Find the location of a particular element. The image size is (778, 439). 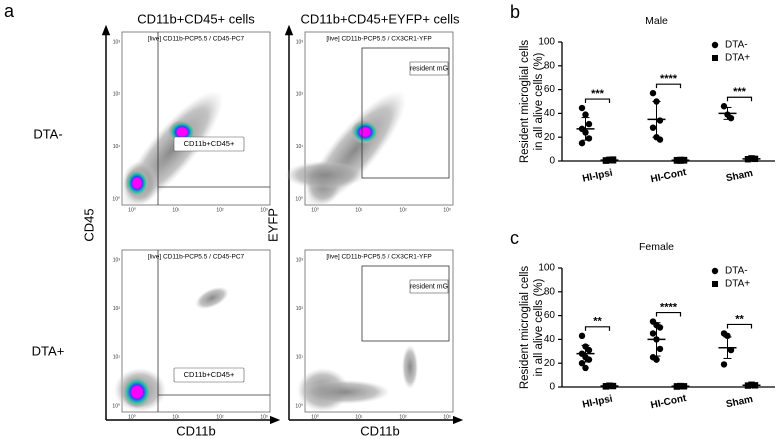

y-axis-label: in all alive cells (%) is located at coordinates (539, 327).